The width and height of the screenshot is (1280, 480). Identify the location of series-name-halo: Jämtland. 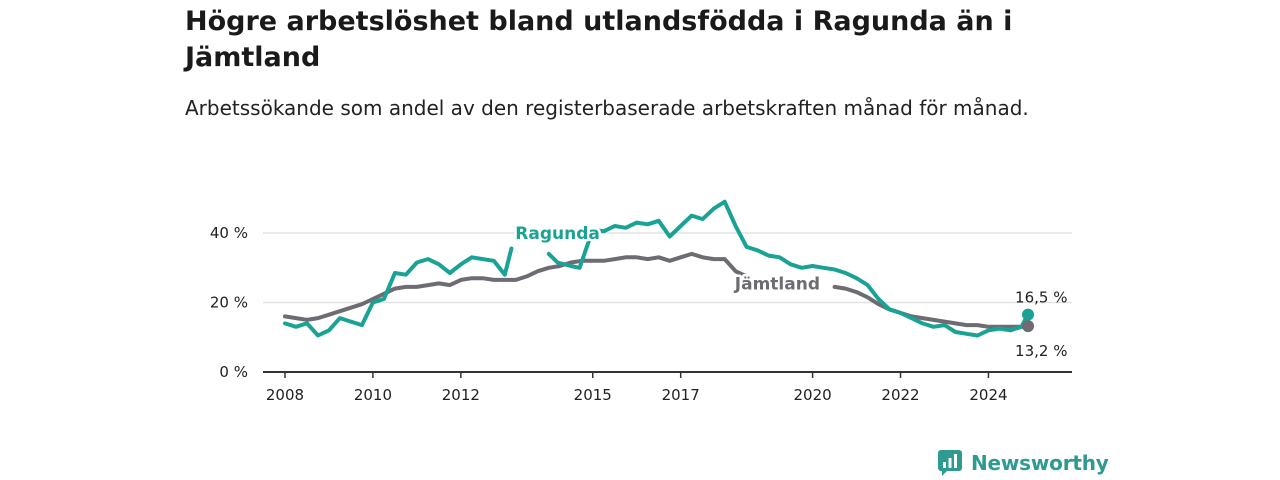
(777, 284).